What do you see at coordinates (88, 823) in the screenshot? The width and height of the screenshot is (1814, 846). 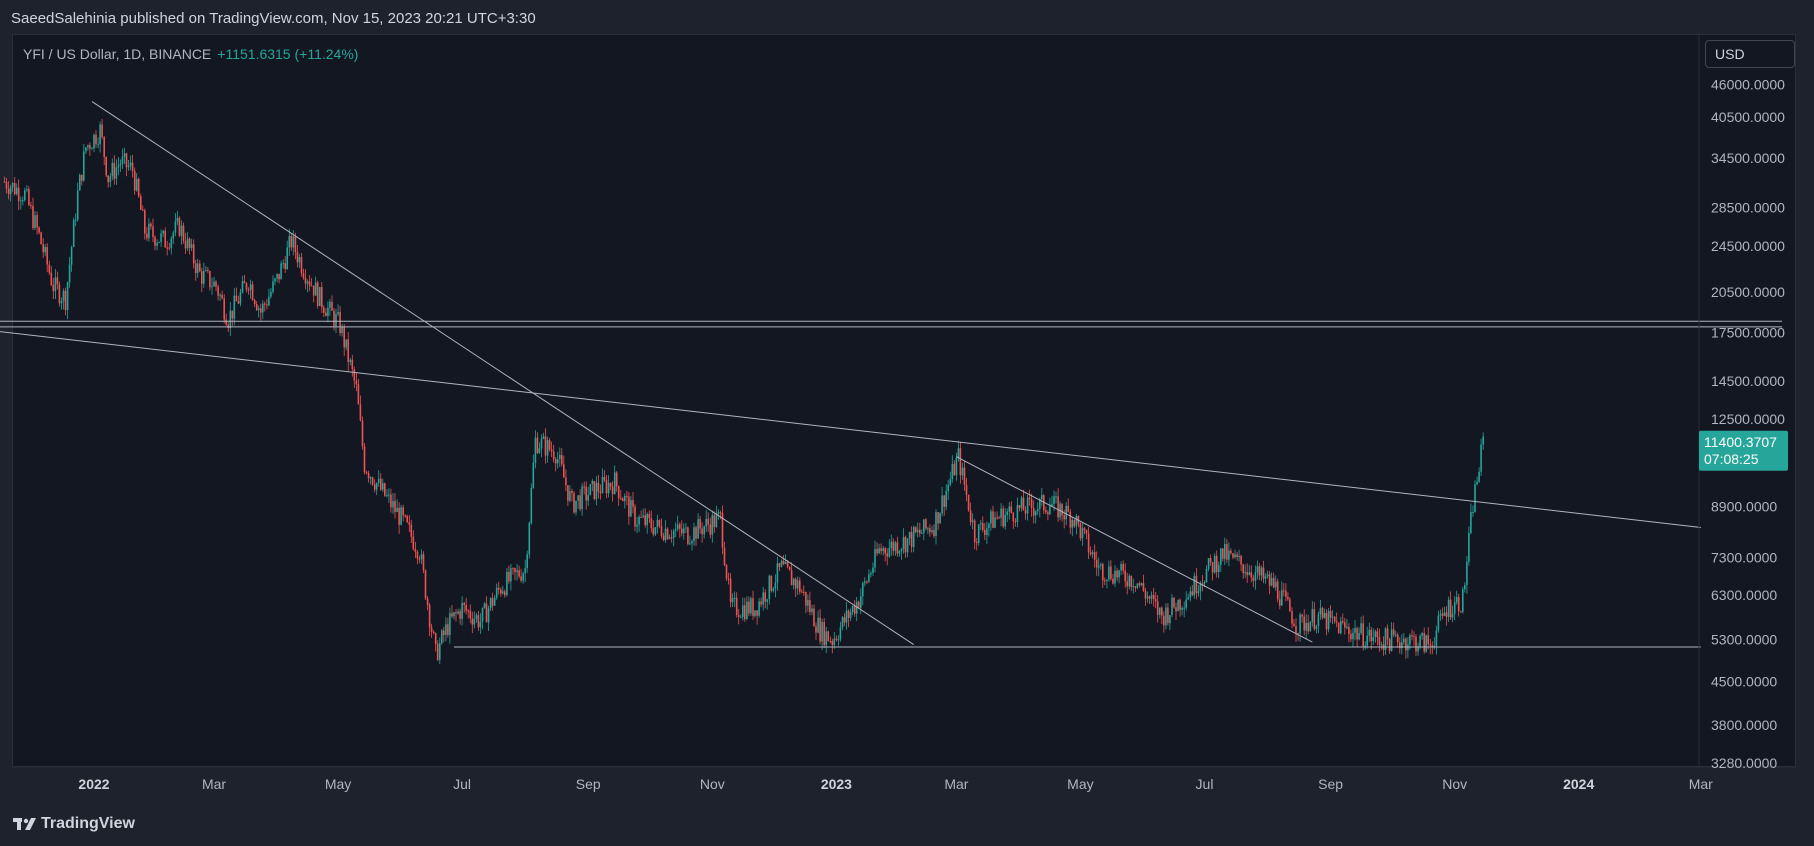 I see `footer-brand: TradingView` at bounding box center [88, 823].